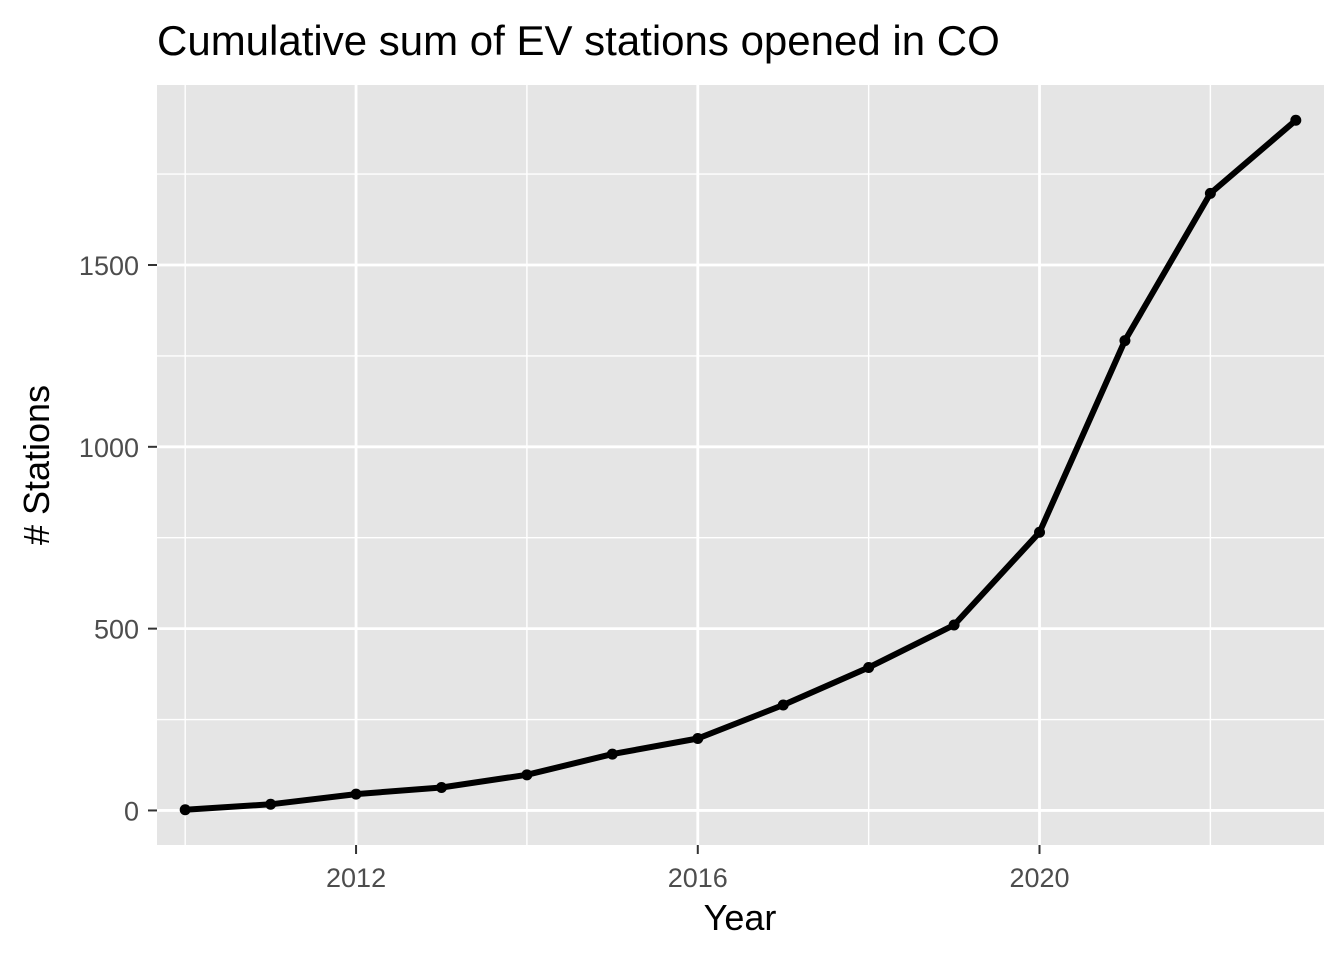 The image size is (1344, 960). I want to click on y-tick-label: 0, so click(131, 811).